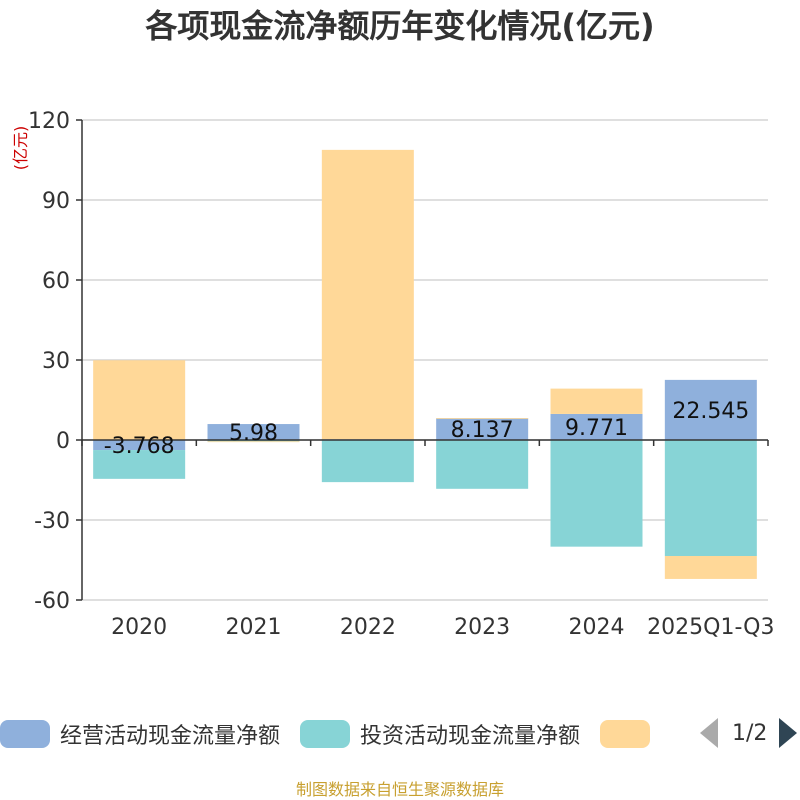 The height and width of the screenshot is (800, 800). I want to click on bar-s0-2025Q1-Q3, so click(710, 409).